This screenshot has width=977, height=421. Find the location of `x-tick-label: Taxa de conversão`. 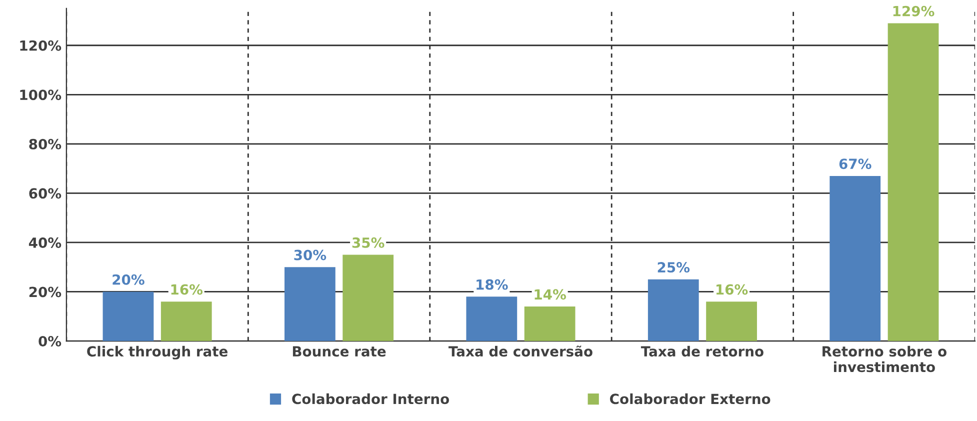

x-tick-label: Taxa de conversão is located at coordinates (520, 351).